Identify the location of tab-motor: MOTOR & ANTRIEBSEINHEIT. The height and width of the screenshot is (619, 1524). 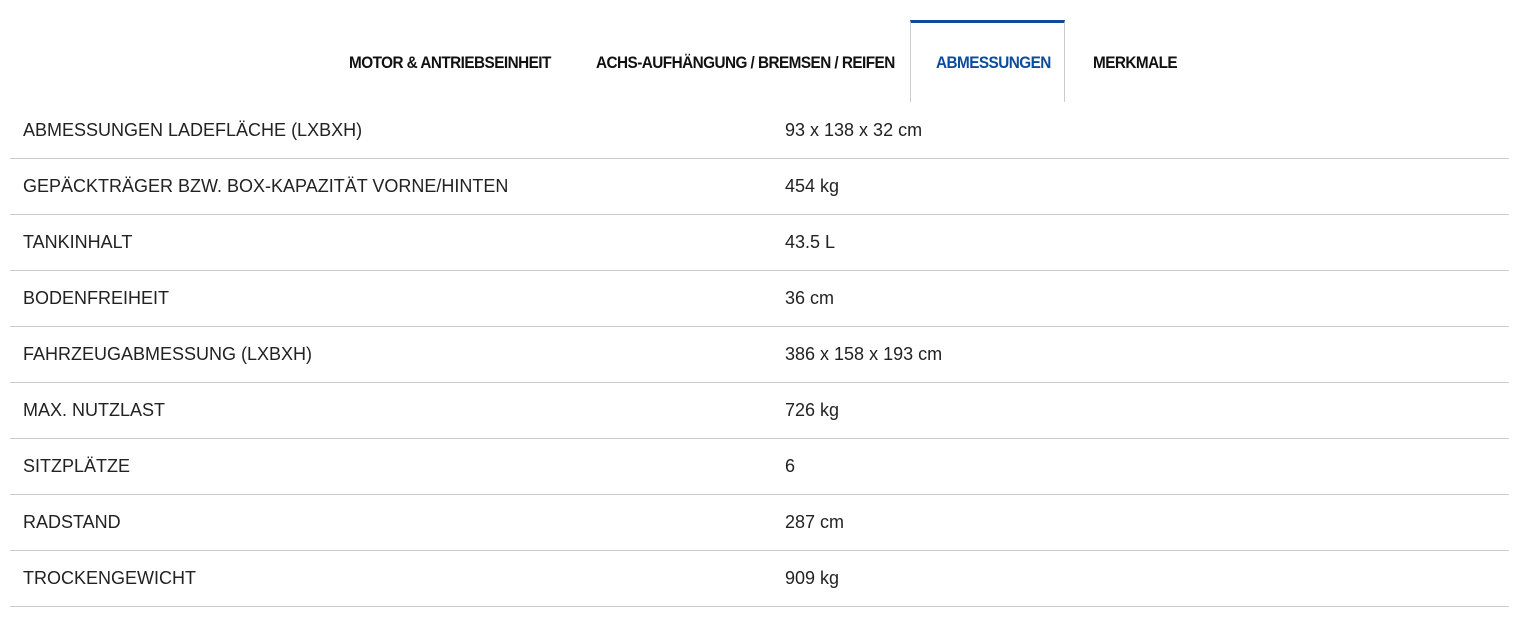
(450, 62).